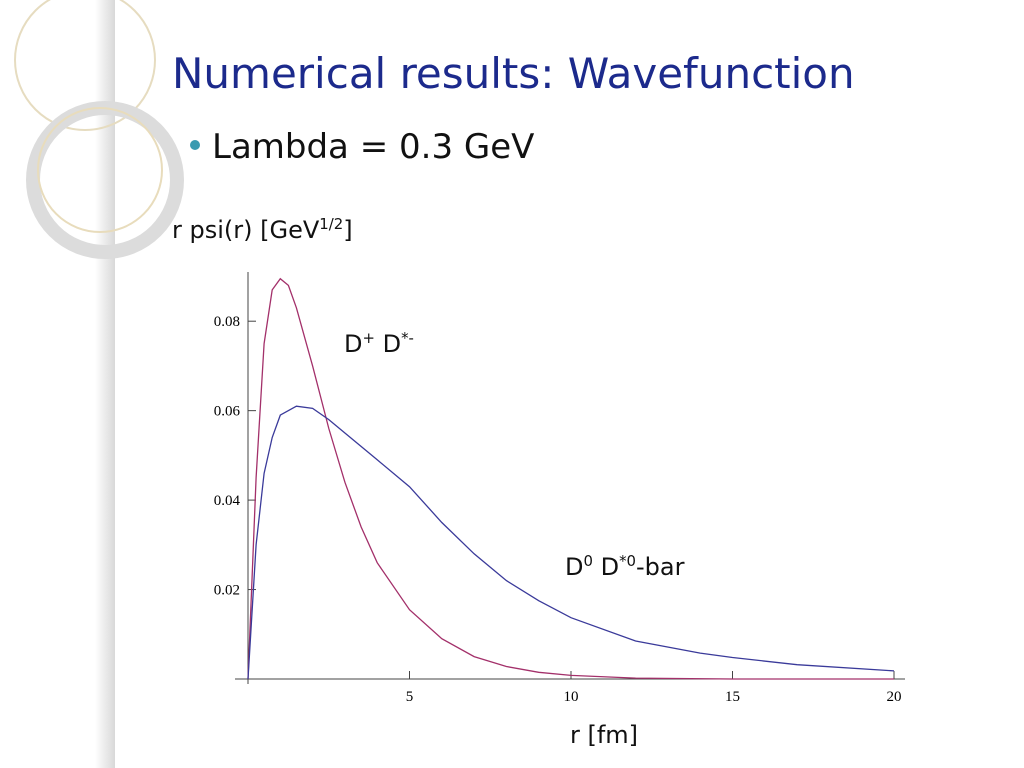  Describe the element at coordinates (627, 561) in the screenshot. I see `superscript: *0` at that location.